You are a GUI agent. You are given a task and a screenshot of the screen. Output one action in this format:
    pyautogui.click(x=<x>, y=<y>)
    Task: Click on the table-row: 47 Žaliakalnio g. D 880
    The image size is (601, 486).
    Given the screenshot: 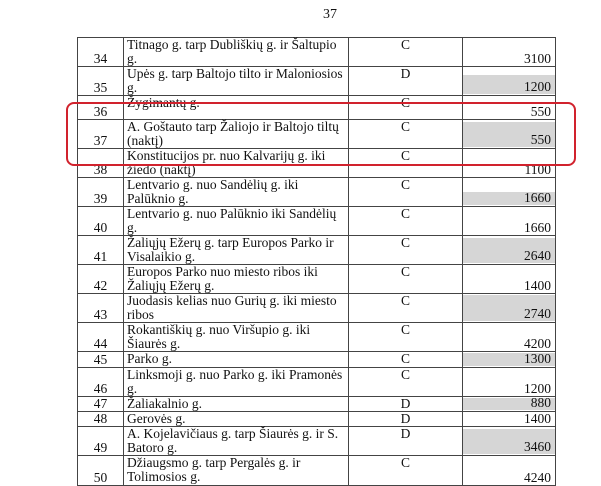 What is the action you would take?
    pyautogui.click(x=316, y=404)
    